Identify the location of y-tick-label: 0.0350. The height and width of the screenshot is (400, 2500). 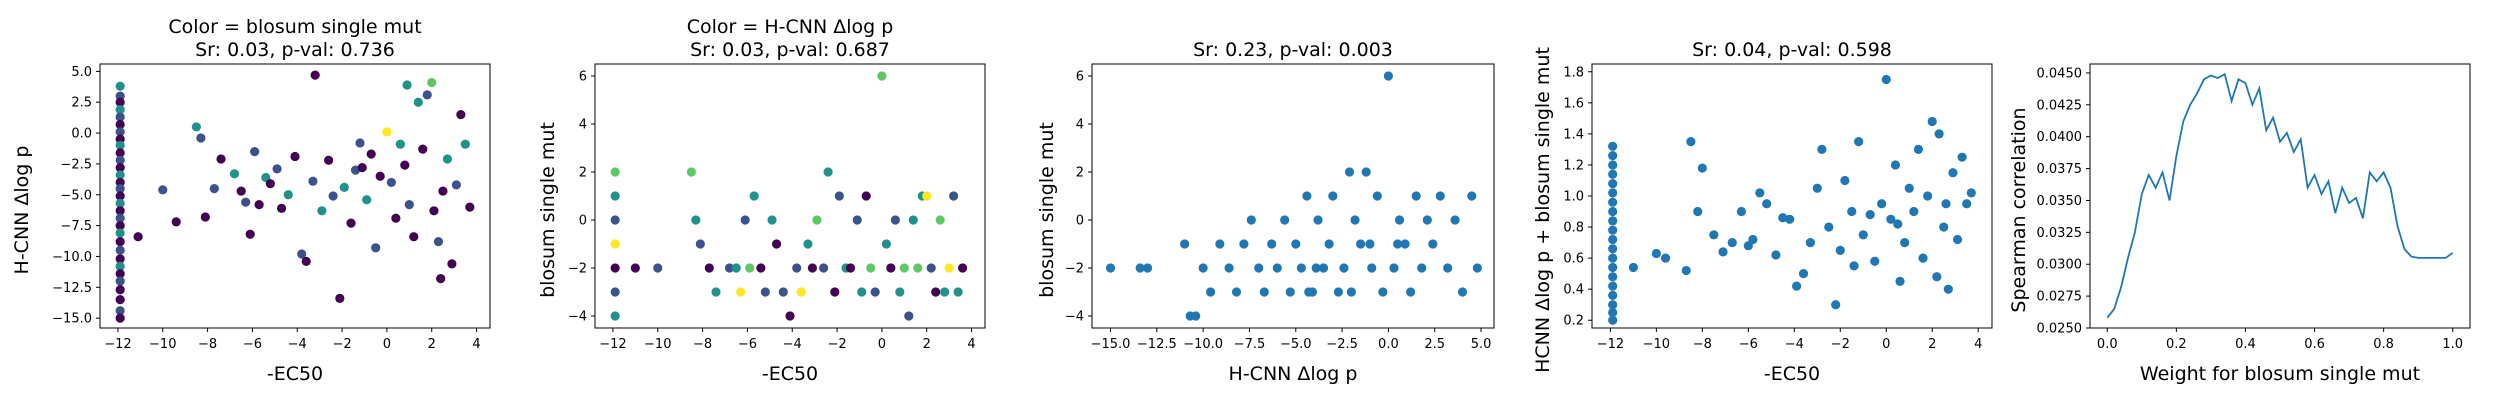
(2060, 201).